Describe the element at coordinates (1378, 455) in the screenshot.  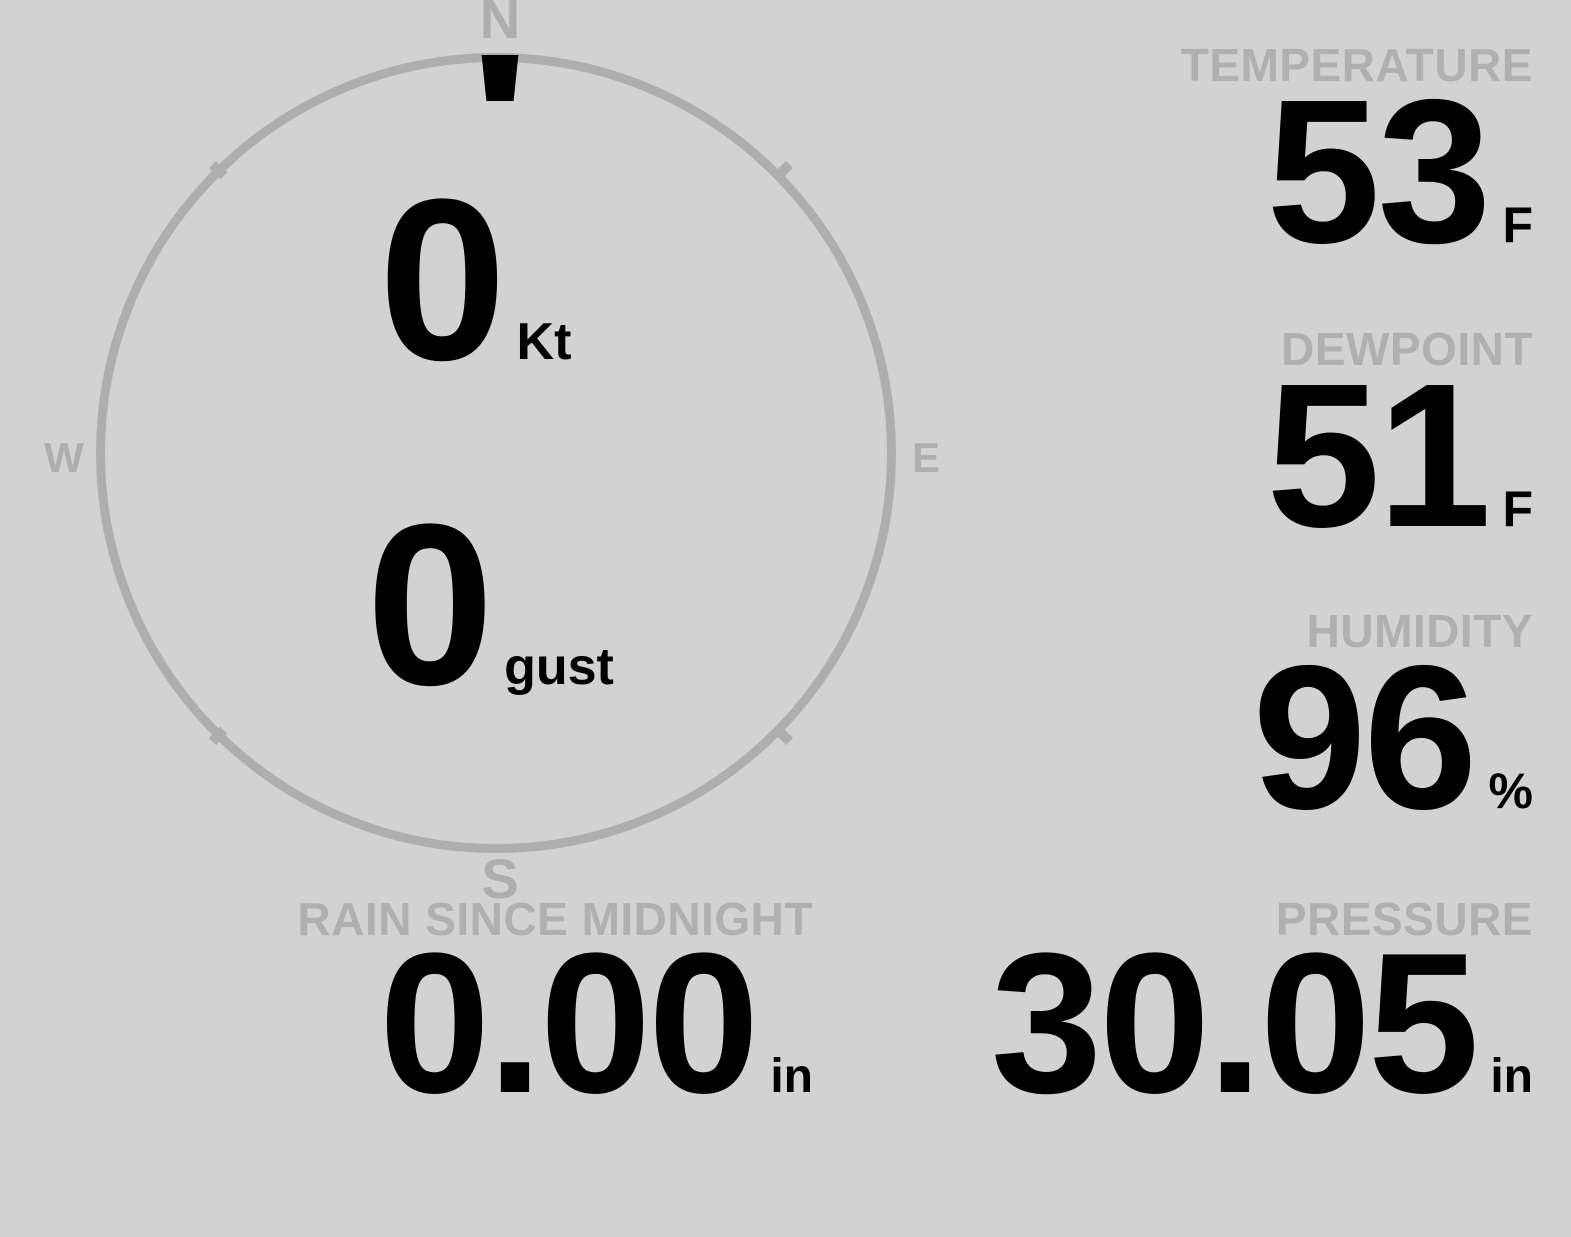
I see `dewpoint-value: 51` at that location.